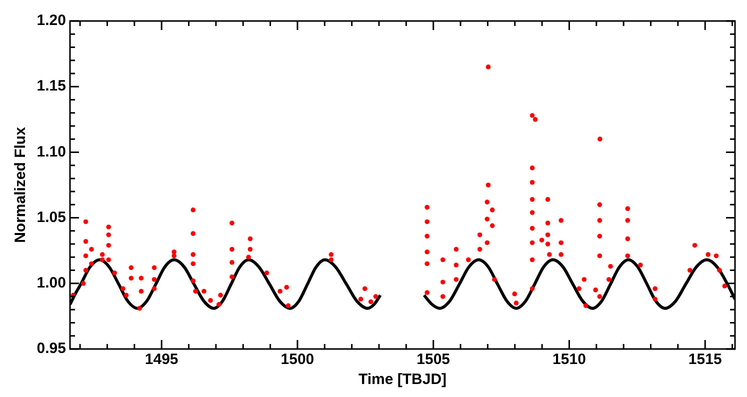  Describe the element at coordinates (51, 21) in the screenshot. I see `y-tick-label: 1.20` at that location.